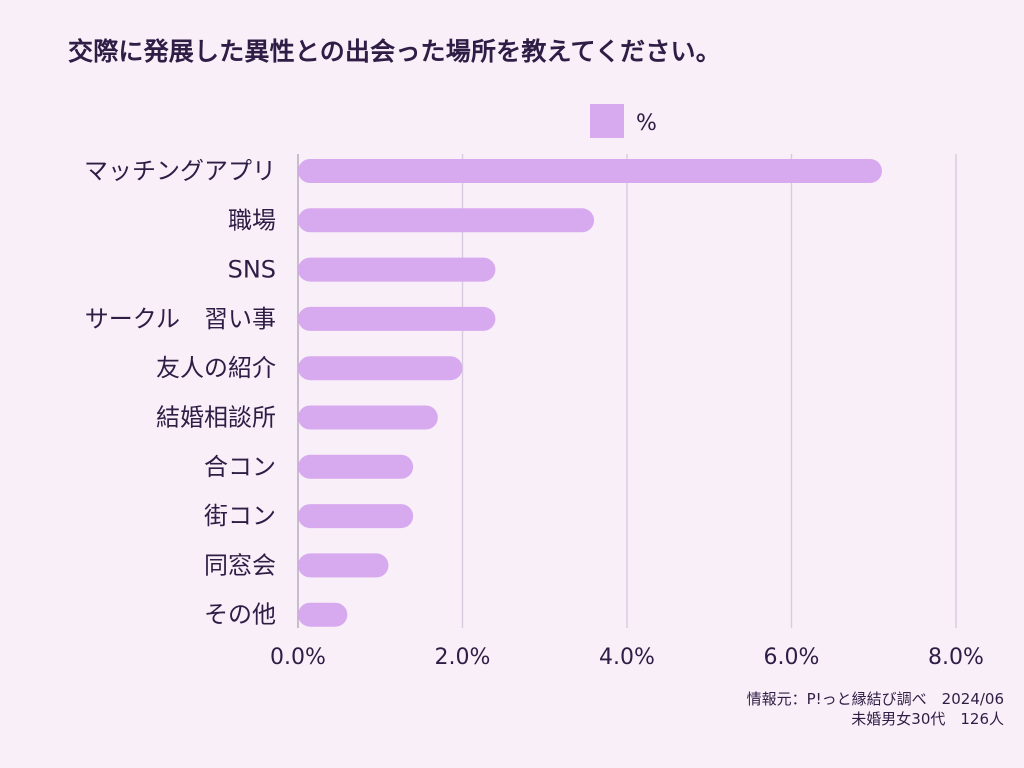 This screenshot has width=1024, height=768. I want to click on category-label-0: マッチングアプリ, so click(180, 171).